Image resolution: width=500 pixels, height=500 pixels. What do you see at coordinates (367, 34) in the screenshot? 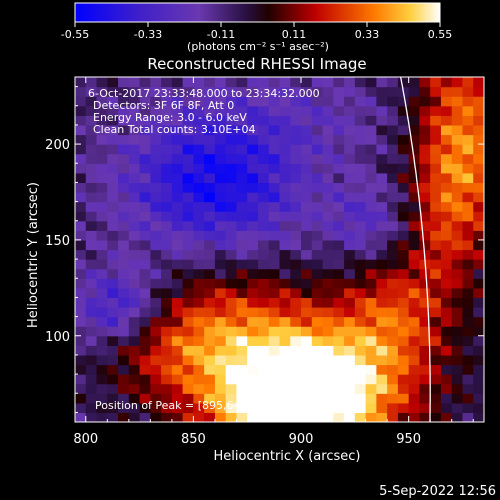
I see `colorbar-tick-label: 0.33` at bounding box center [367, 34].